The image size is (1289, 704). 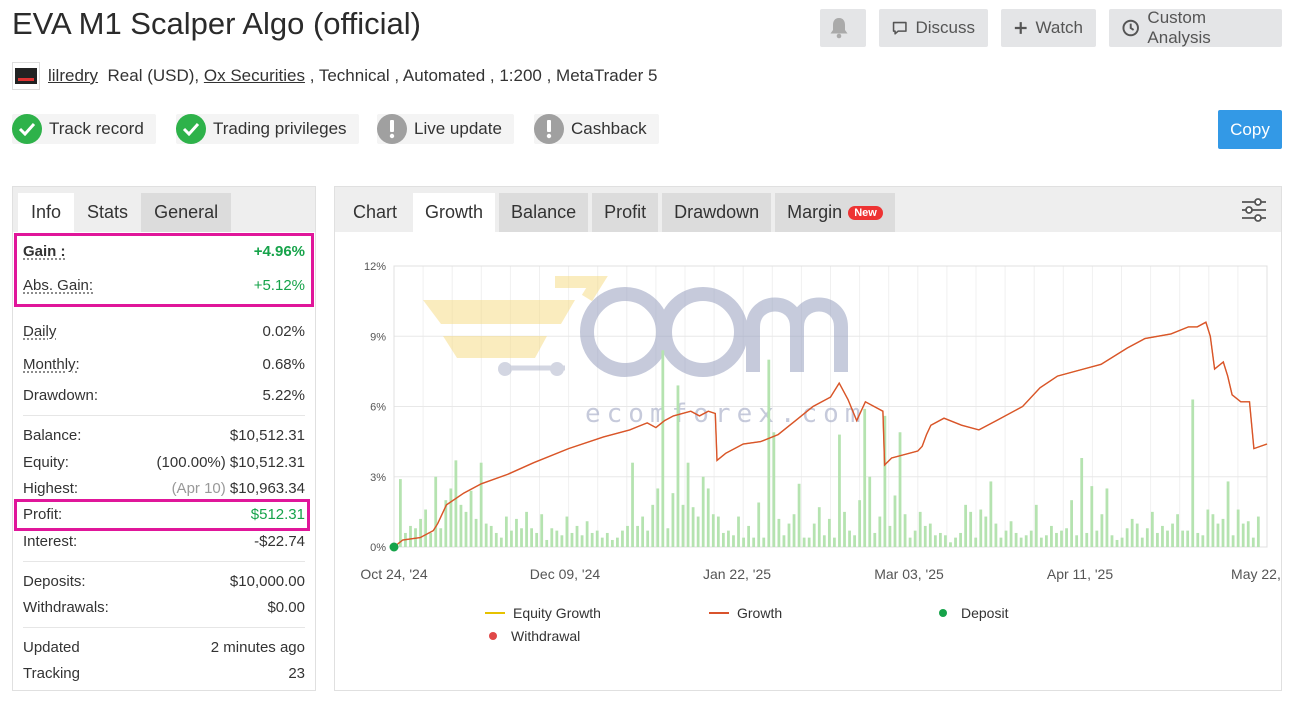 What do you see at coordinates (717, 212) in the screenshot?
I see `tab-drawdown: Drawdown` at bounding box center [717, 212].